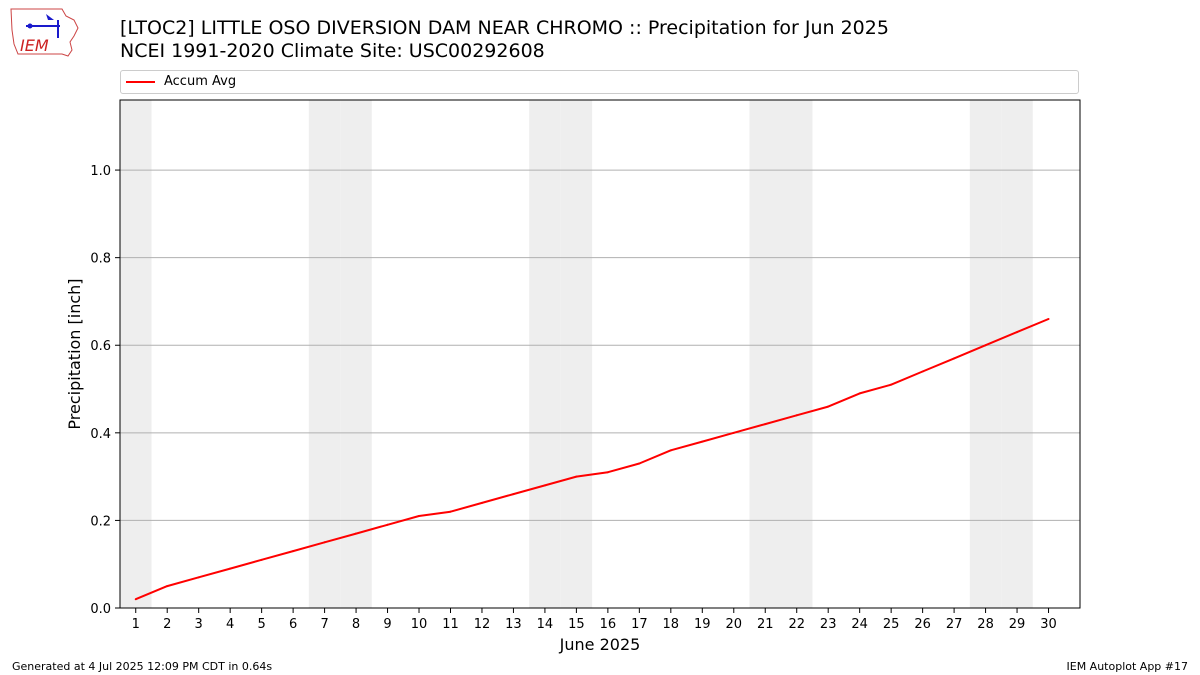 The height and width of the screenshot is (675, 1200). I want to click on x-tick-label-7: 7, so click(324, 624).